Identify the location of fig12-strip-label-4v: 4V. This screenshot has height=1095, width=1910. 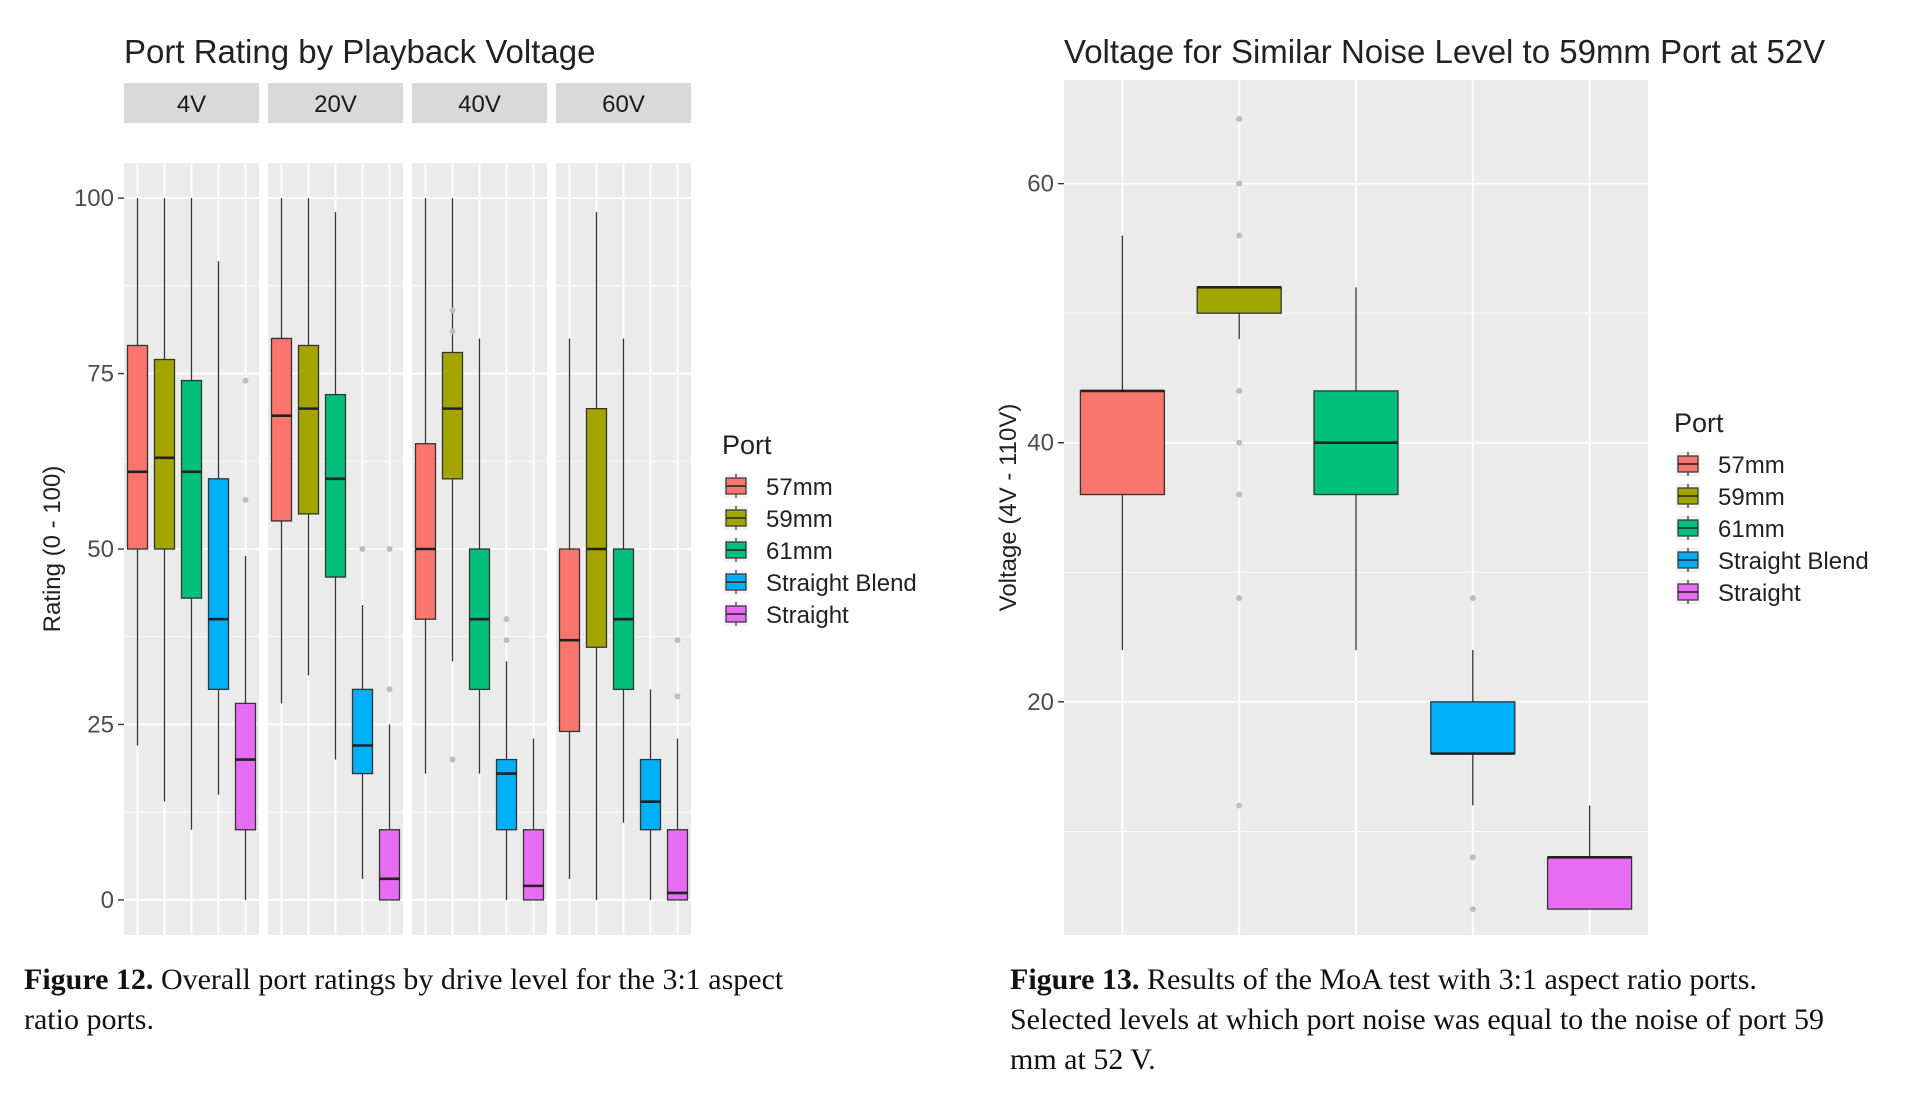
(191, 104).